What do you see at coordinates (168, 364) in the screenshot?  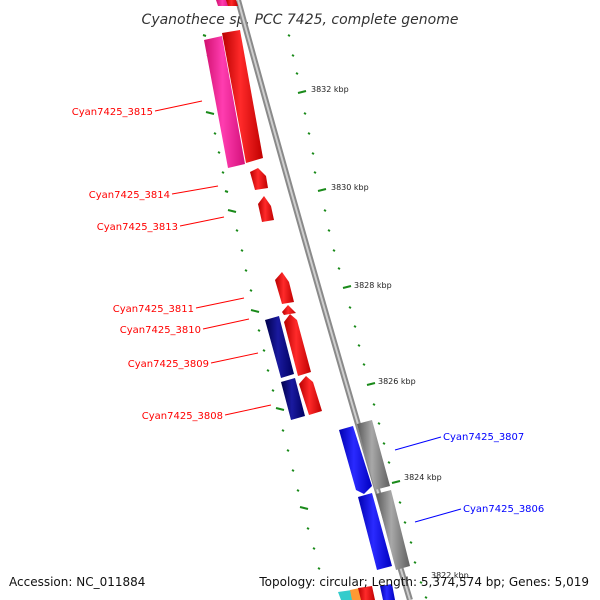 I see `gene-label: Cyan7425_3809` at bounding box center [168, 364].